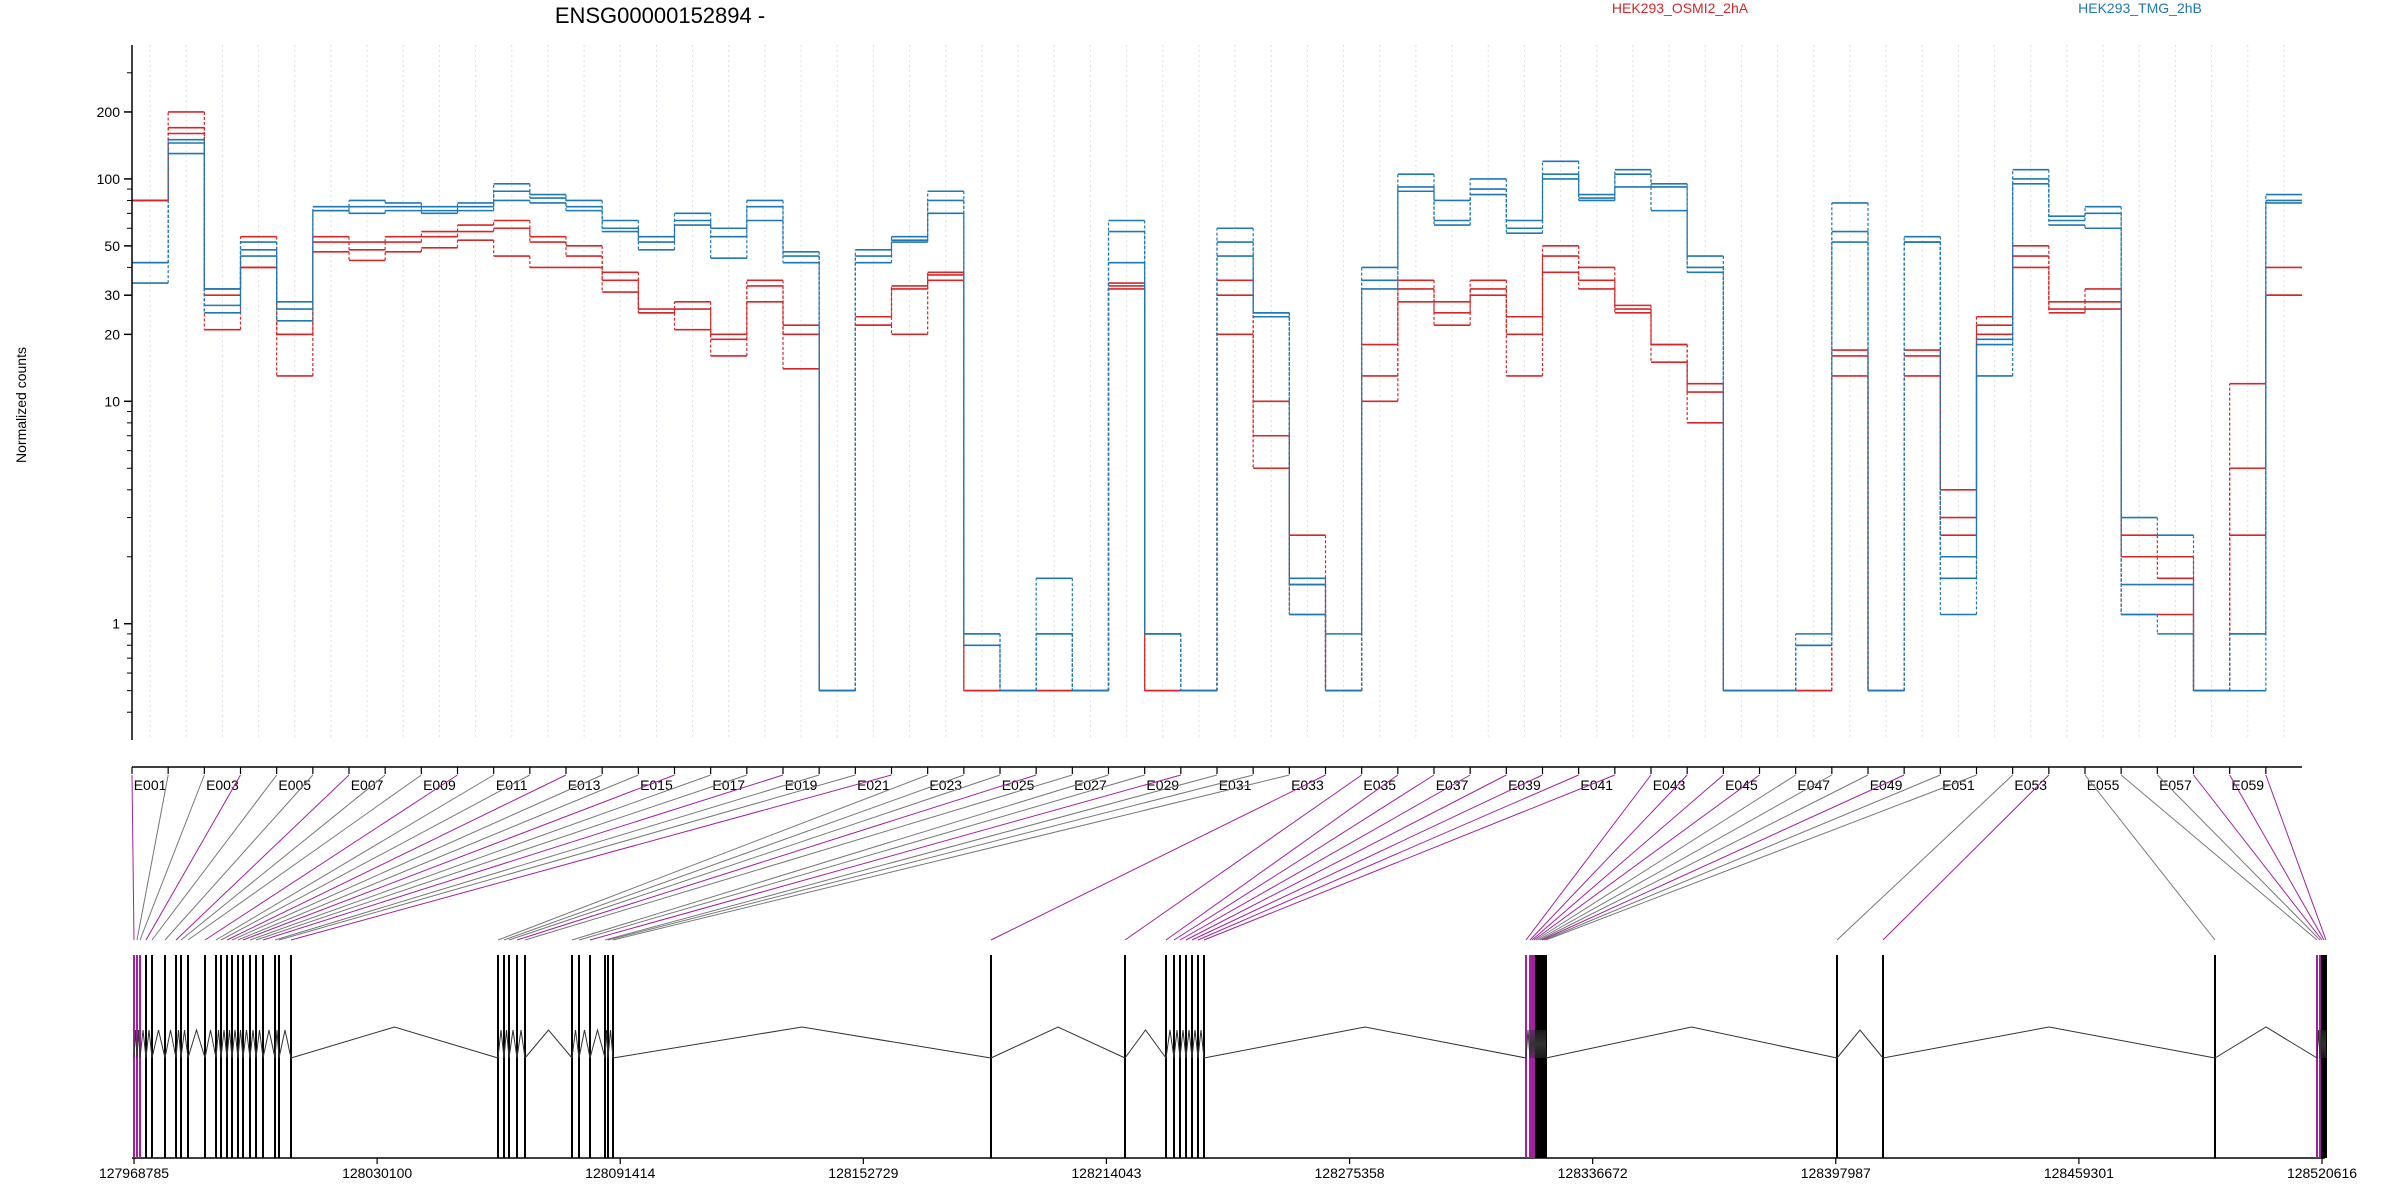  I want to click on genome-tick-label: 128275358, so click(1350, 1173).